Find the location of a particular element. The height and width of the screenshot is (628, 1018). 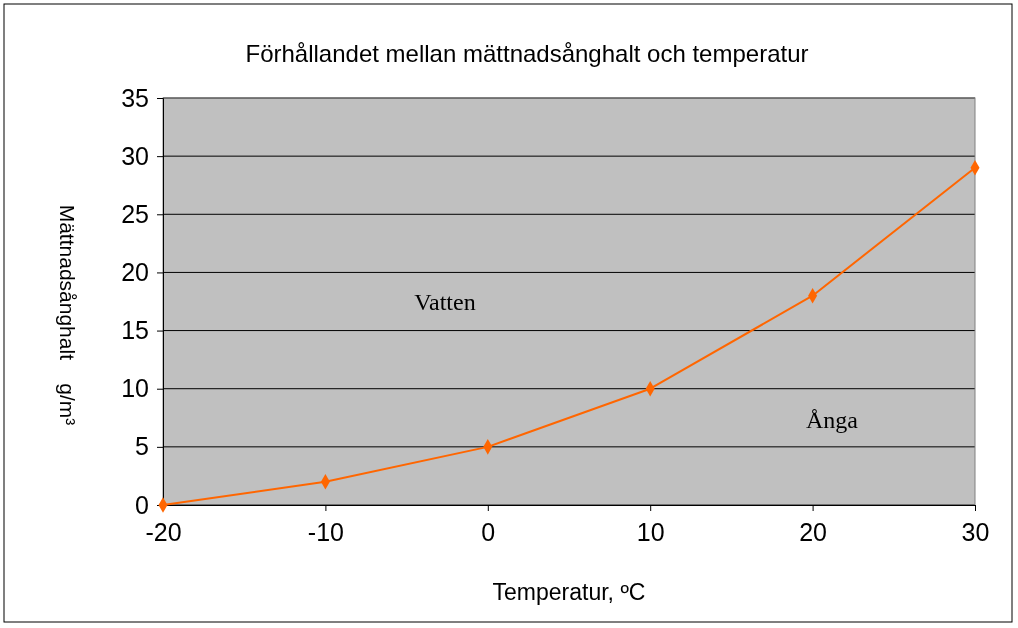

annotation: Ånga is located at coordinates (832, 420).